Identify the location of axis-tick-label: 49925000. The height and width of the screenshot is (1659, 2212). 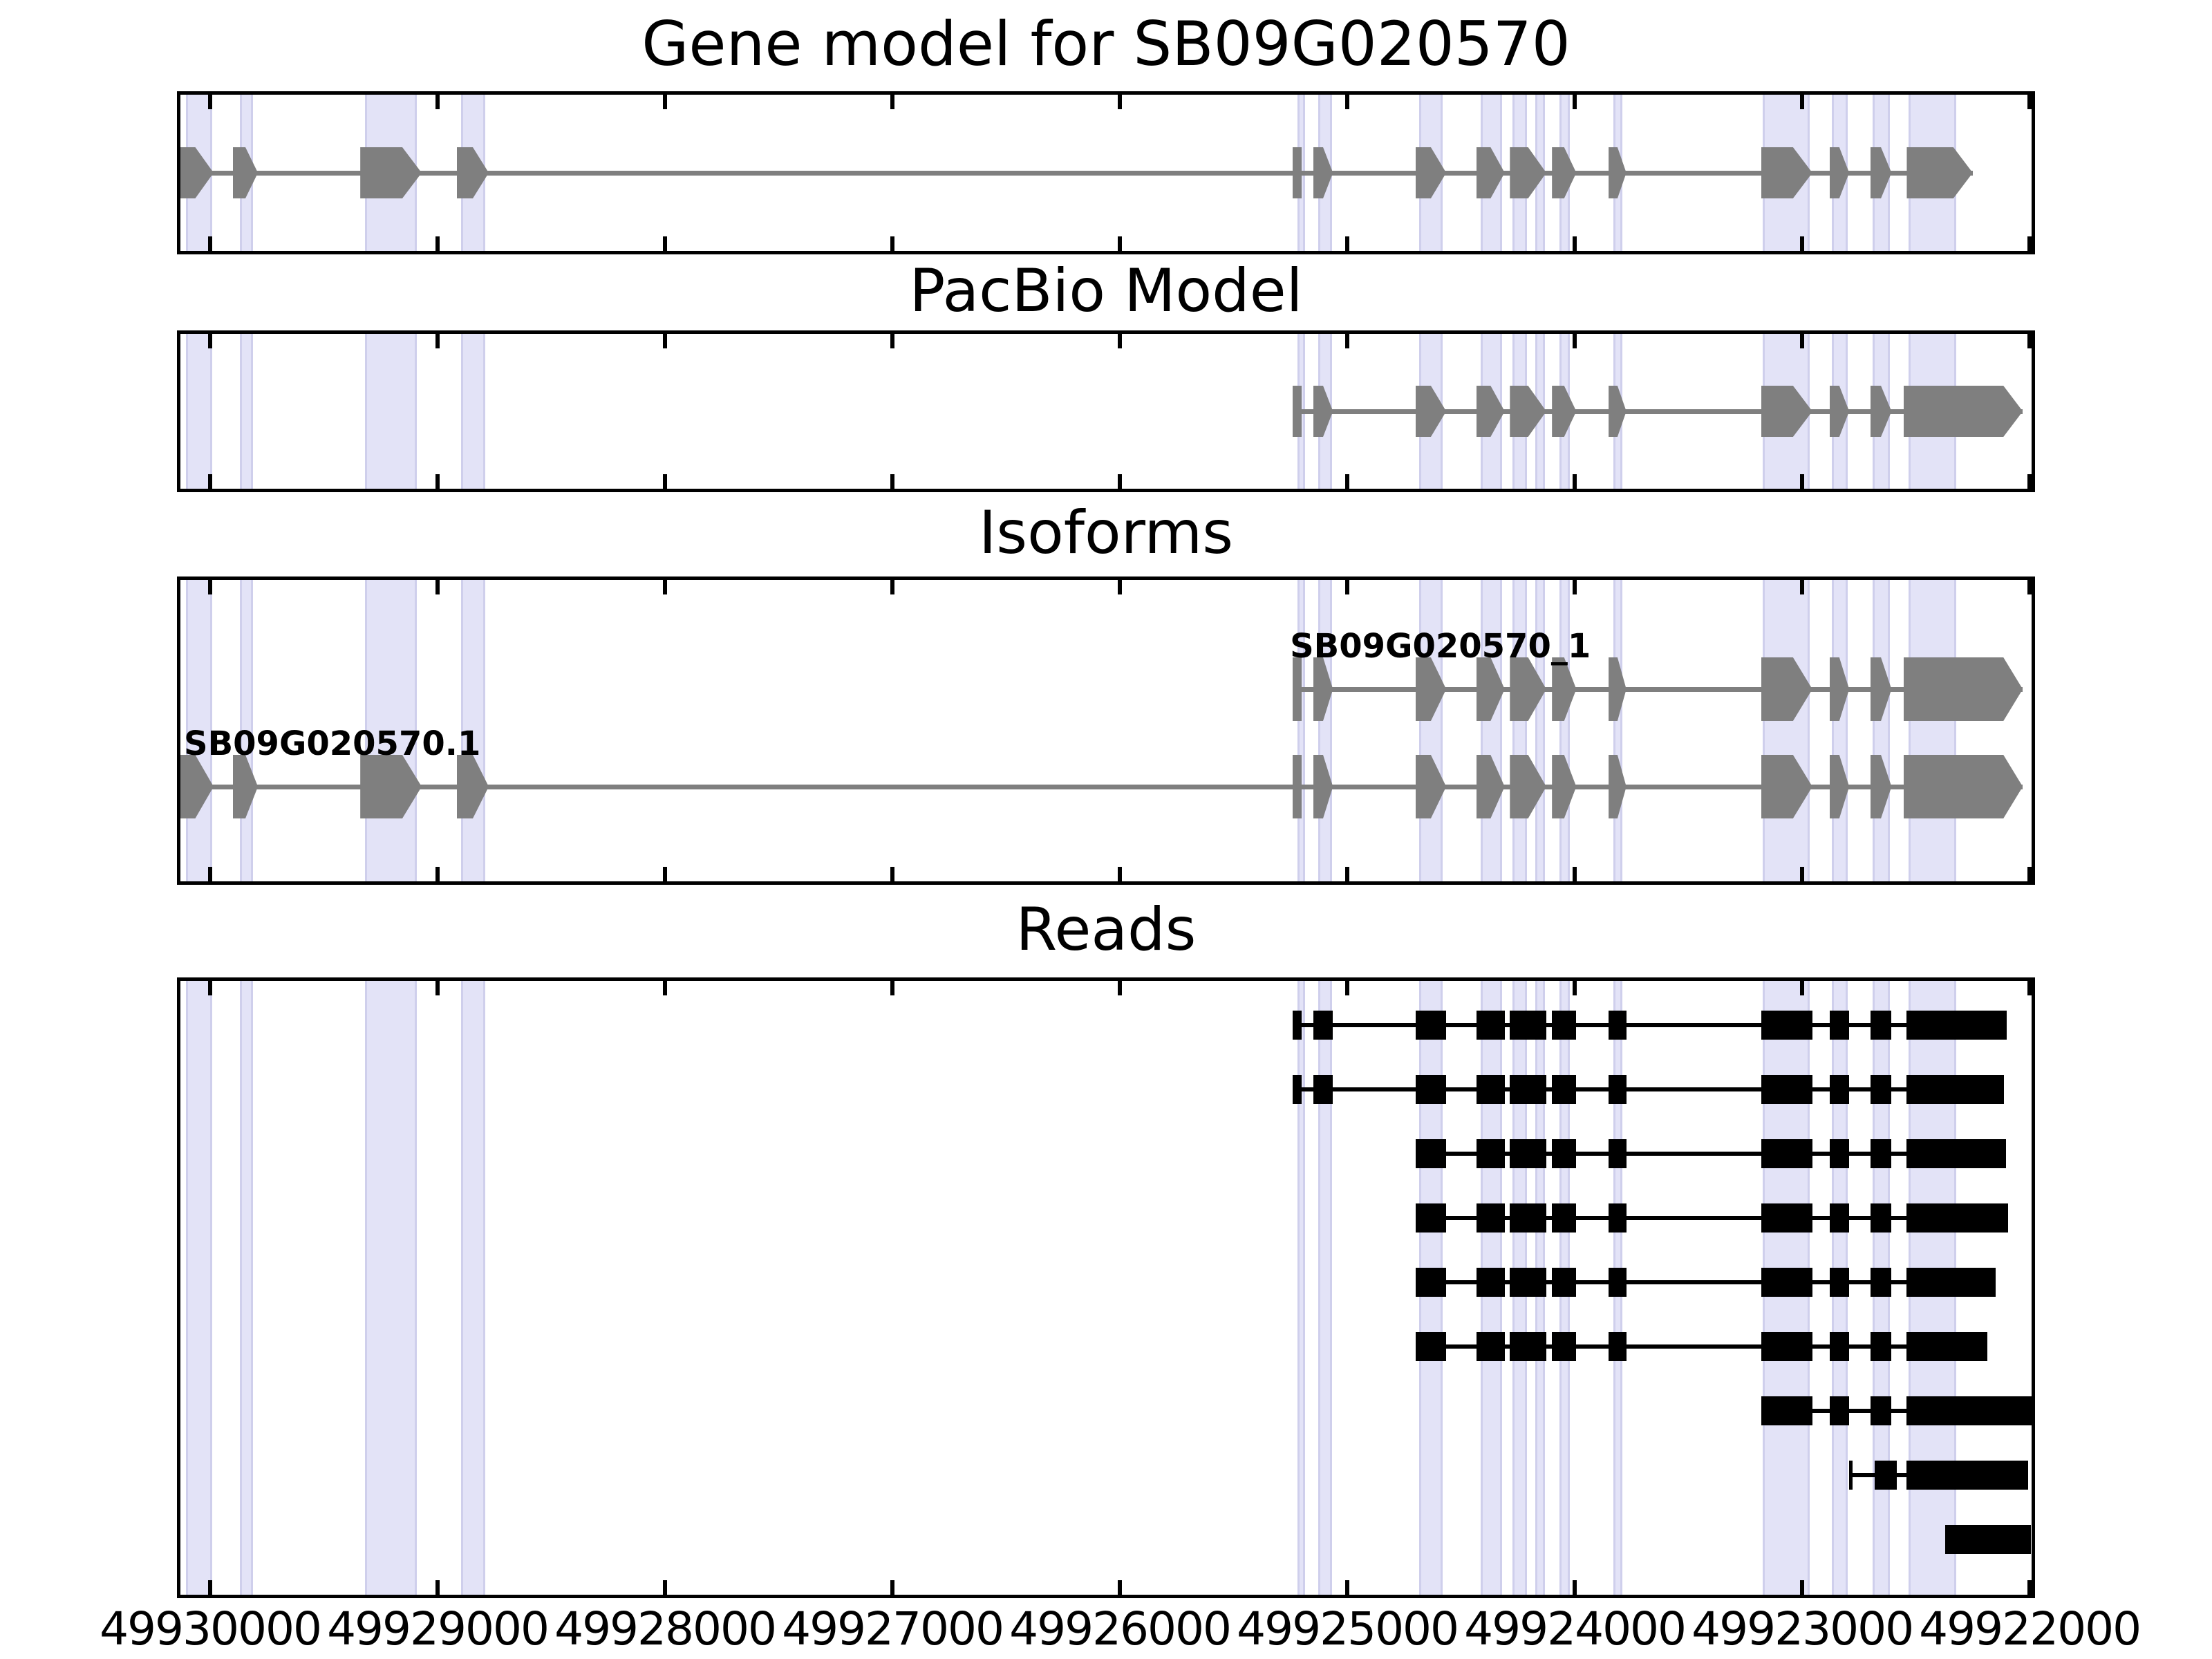
(1348, 1629).